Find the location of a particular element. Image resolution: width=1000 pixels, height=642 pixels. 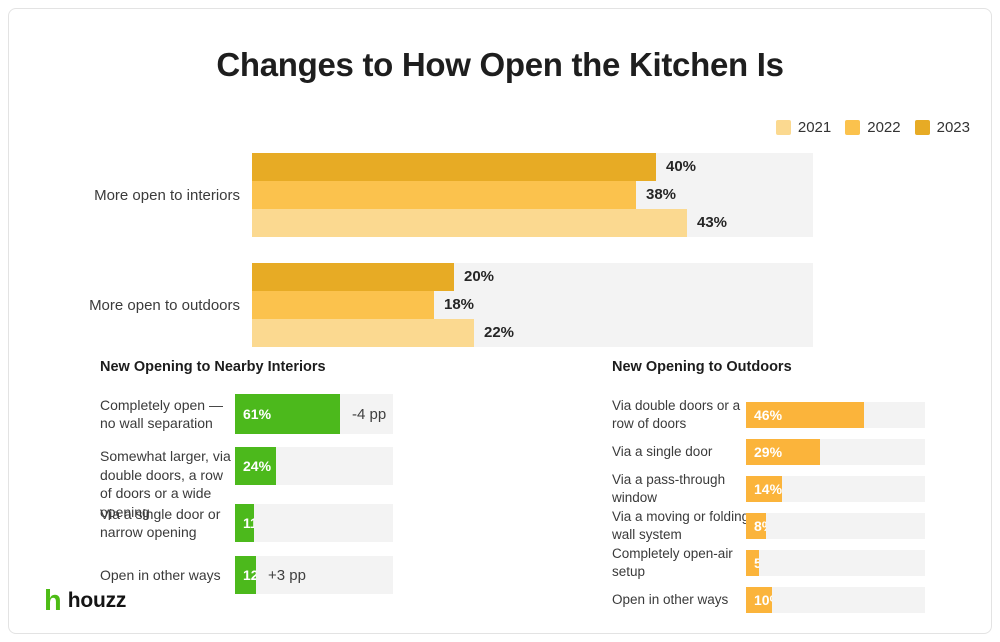

legend-item-2021: 2021 is located at coordinates (803, 127).